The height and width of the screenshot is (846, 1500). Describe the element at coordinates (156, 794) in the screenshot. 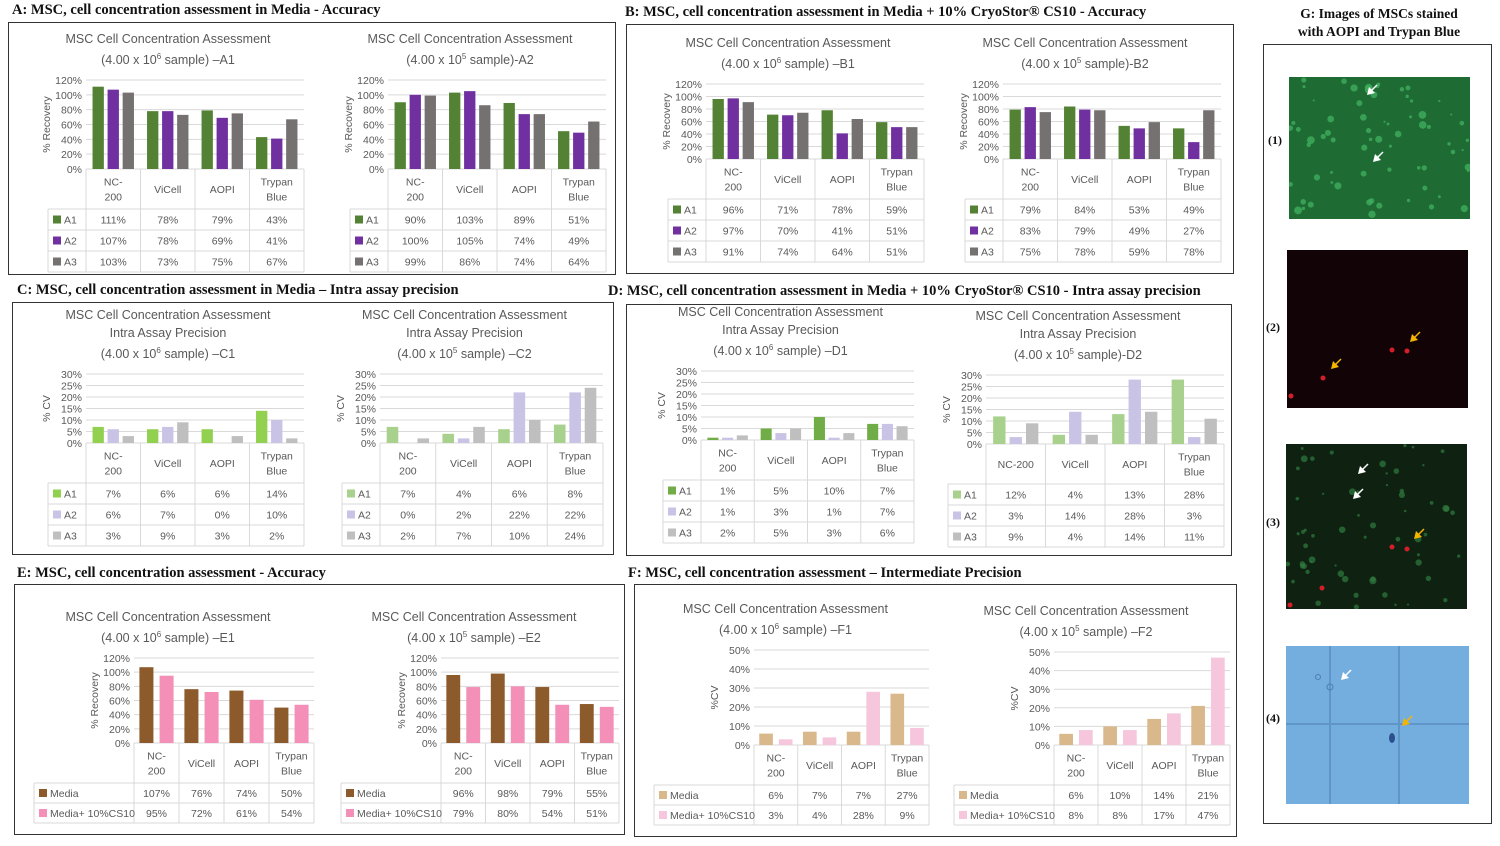

I see `data-value-label: 107%` at that location.